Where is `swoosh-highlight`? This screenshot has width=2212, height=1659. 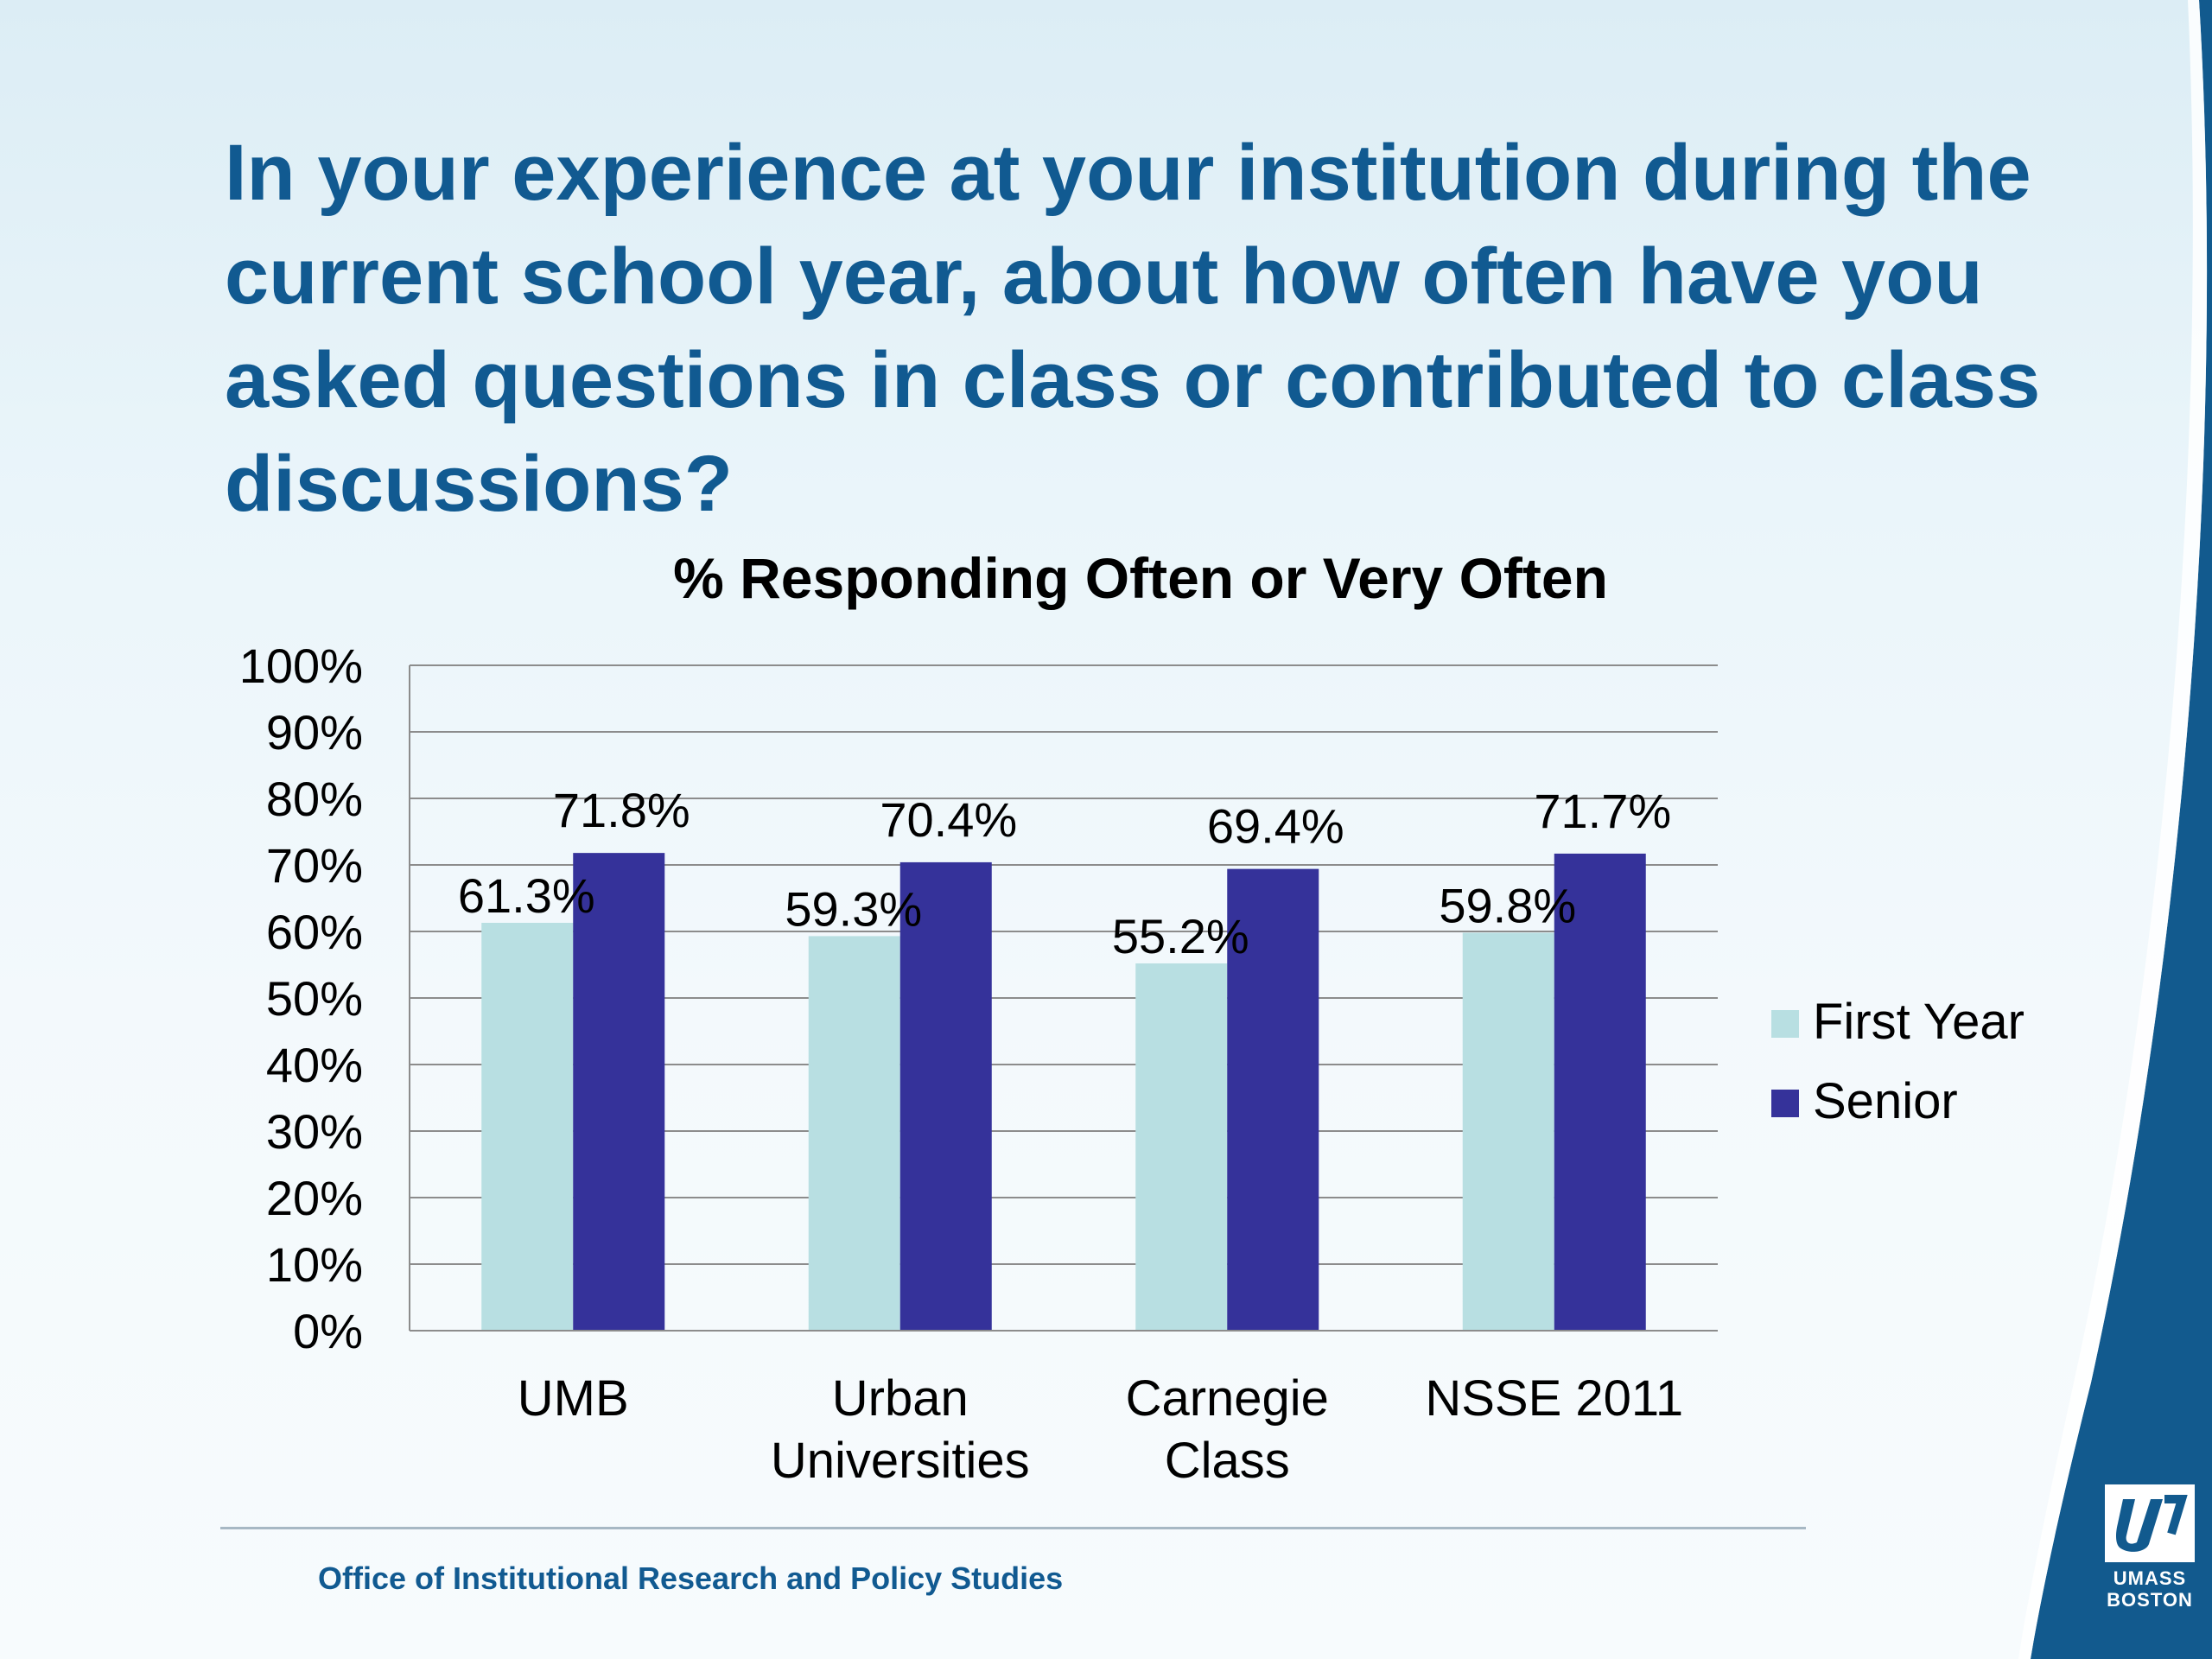 swoosh-highlight is located at coordinates (2113, 829).